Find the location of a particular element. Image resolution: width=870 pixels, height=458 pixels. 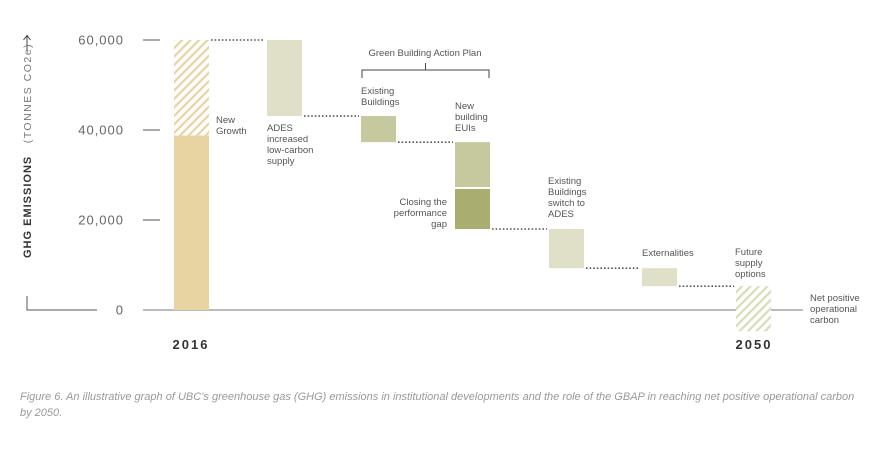

bar-existing-buildings is located at coordinates (378, 129).